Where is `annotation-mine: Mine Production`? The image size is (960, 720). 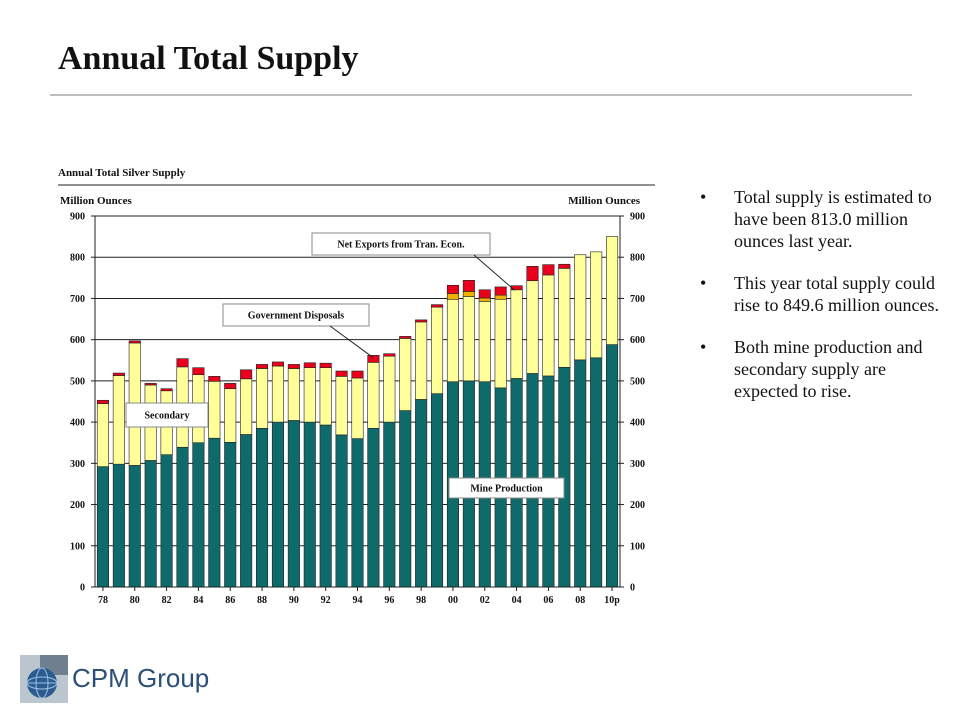
annotation-mine: Mine Production is located at coordinates (506, 488).